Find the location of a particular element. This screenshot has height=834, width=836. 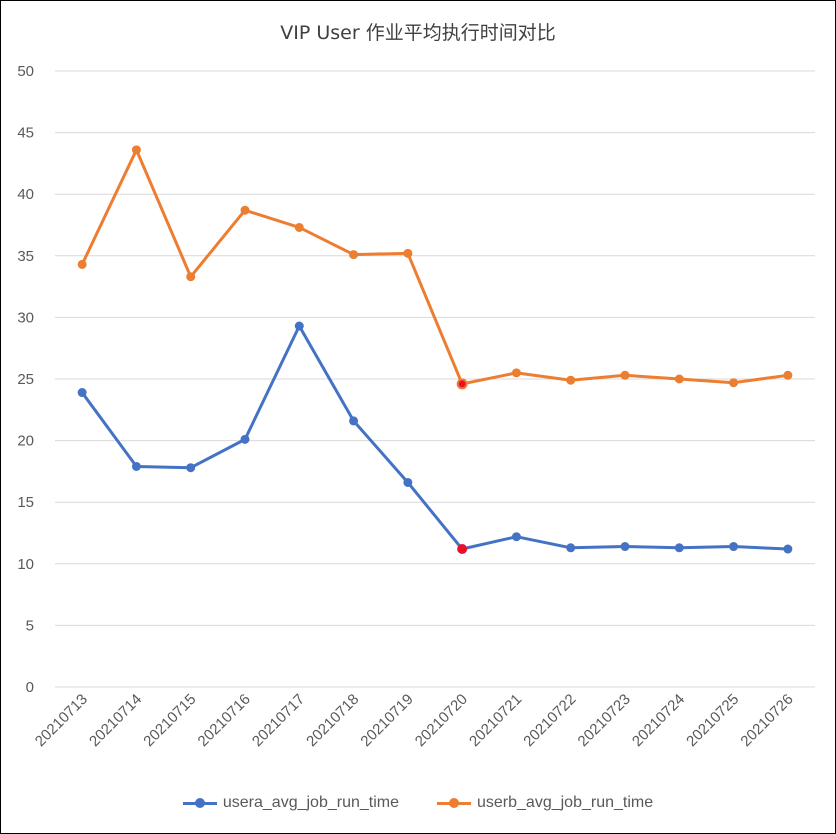

x-tick-label: 20210724 is located at coordinates (658, 720).